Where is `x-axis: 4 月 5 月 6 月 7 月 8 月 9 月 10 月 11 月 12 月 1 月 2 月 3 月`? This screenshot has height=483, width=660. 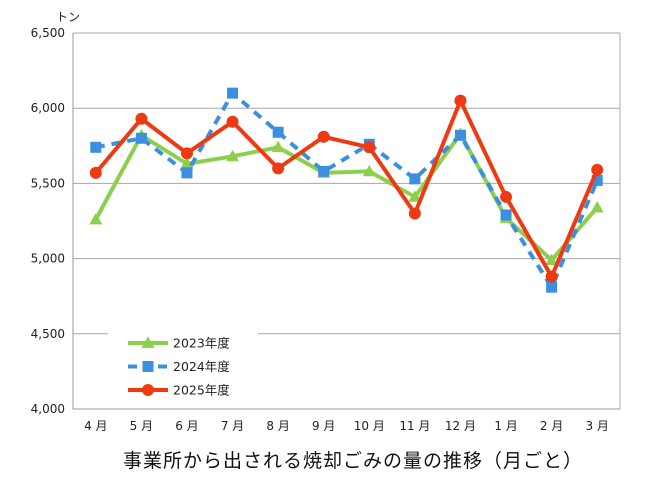 x-axis: 4 月 5 月 6 月 7 月 8 月 9 月 10 月 11 月 12 月 1 月 2 月 3 月 is located at coordinates (346, 426).